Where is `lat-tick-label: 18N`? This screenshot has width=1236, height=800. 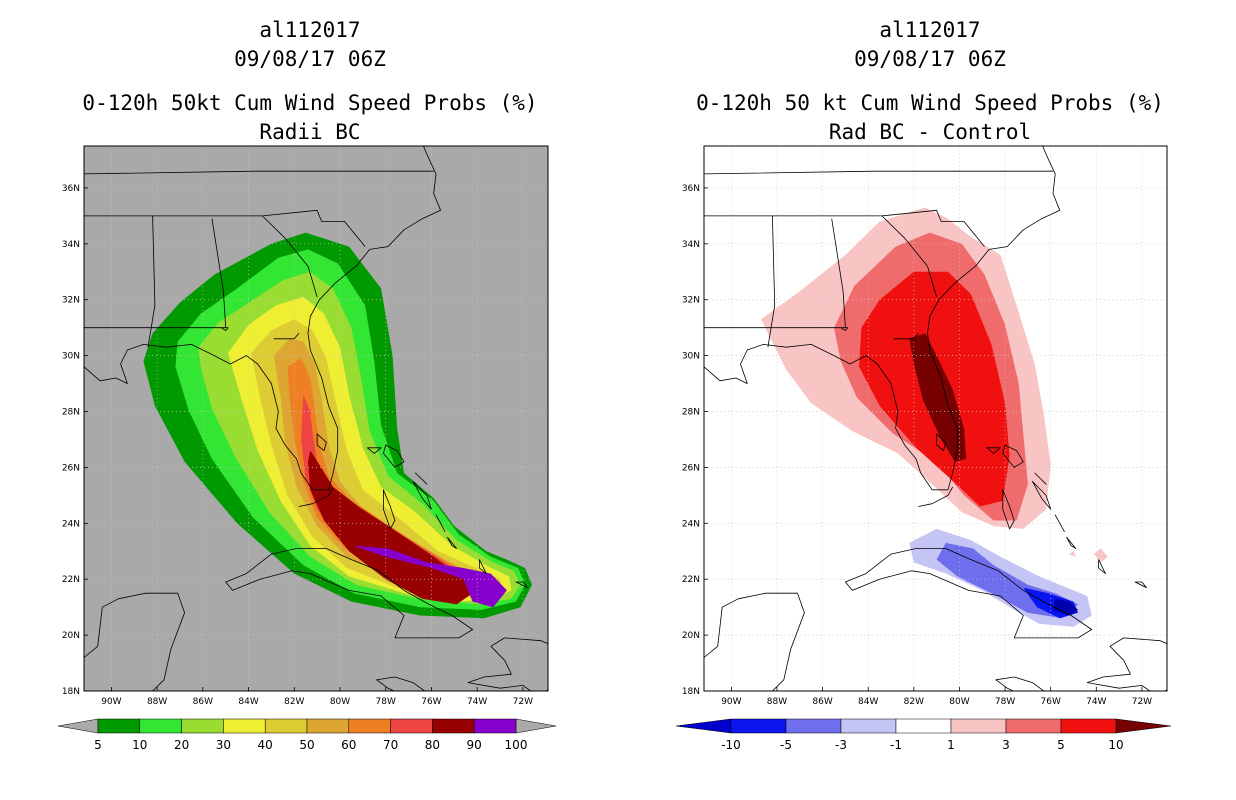 lat-tick-label: 18N is located at coordinates (71, 692).